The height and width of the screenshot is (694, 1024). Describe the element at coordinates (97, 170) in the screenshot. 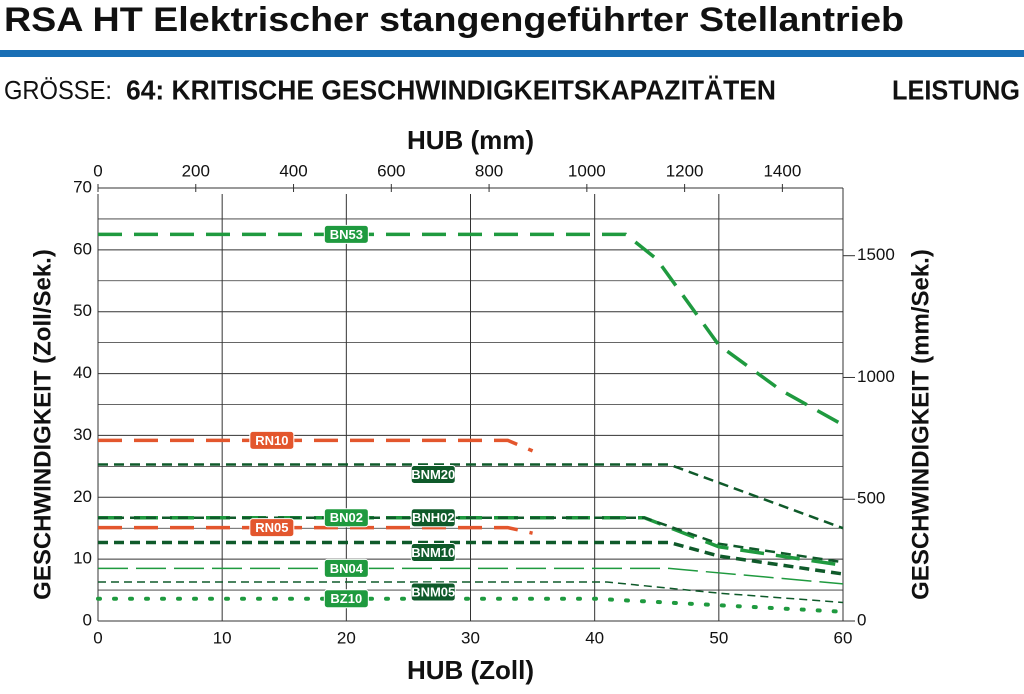

I see `x2-tick-label: 0` at that location.